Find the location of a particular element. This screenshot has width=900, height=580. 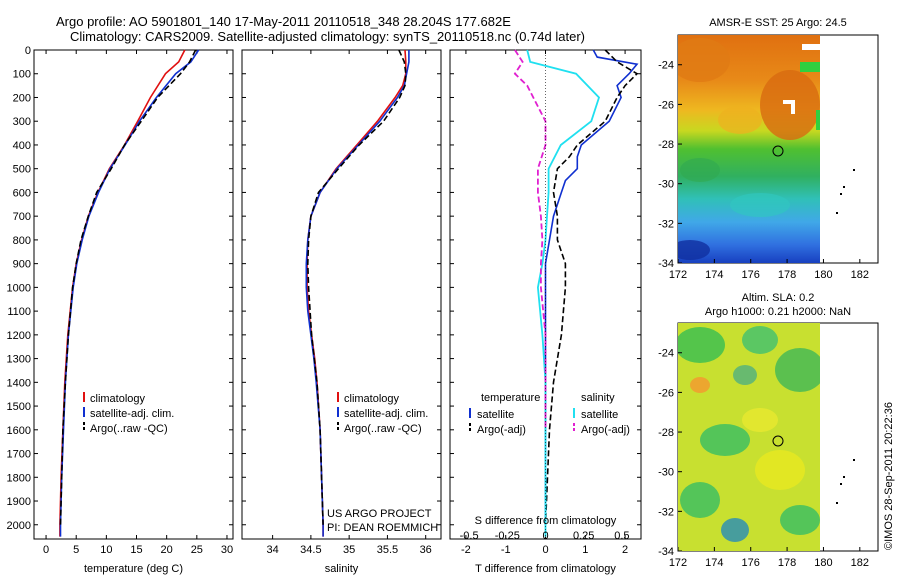

y-tick-label: 1500 is located at coordinates (19, 407).